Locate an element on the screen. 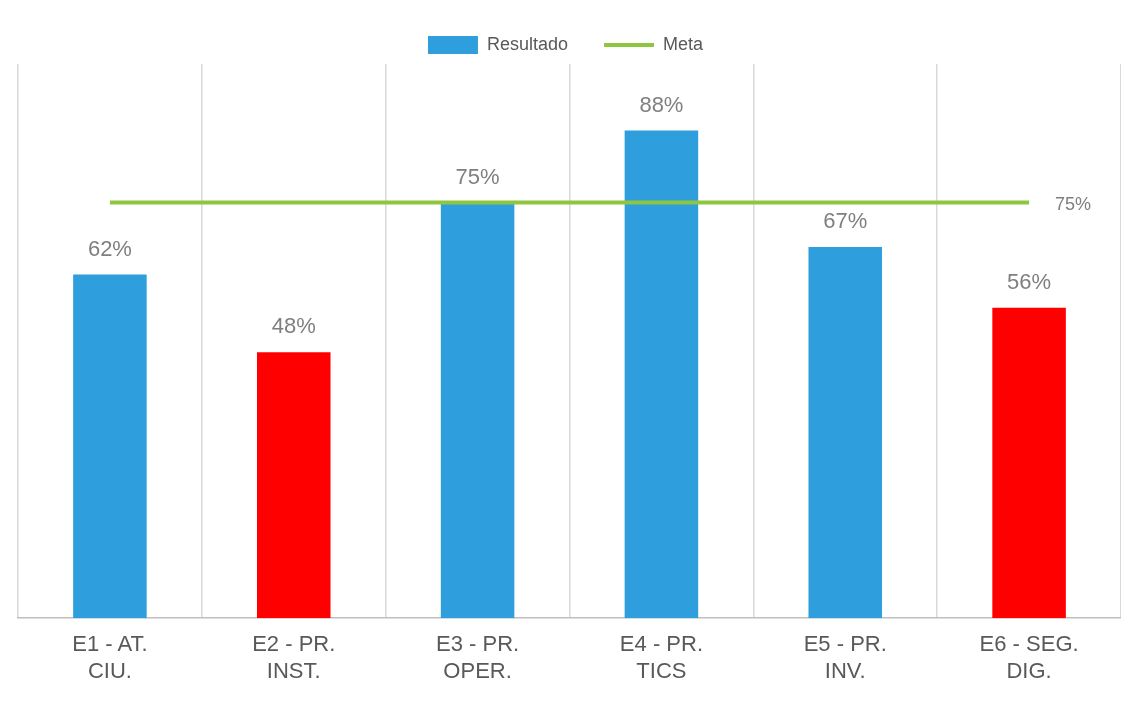 This screenshot has height=705, width=1121. data-label: 62% is located at coordinates (109, 248).